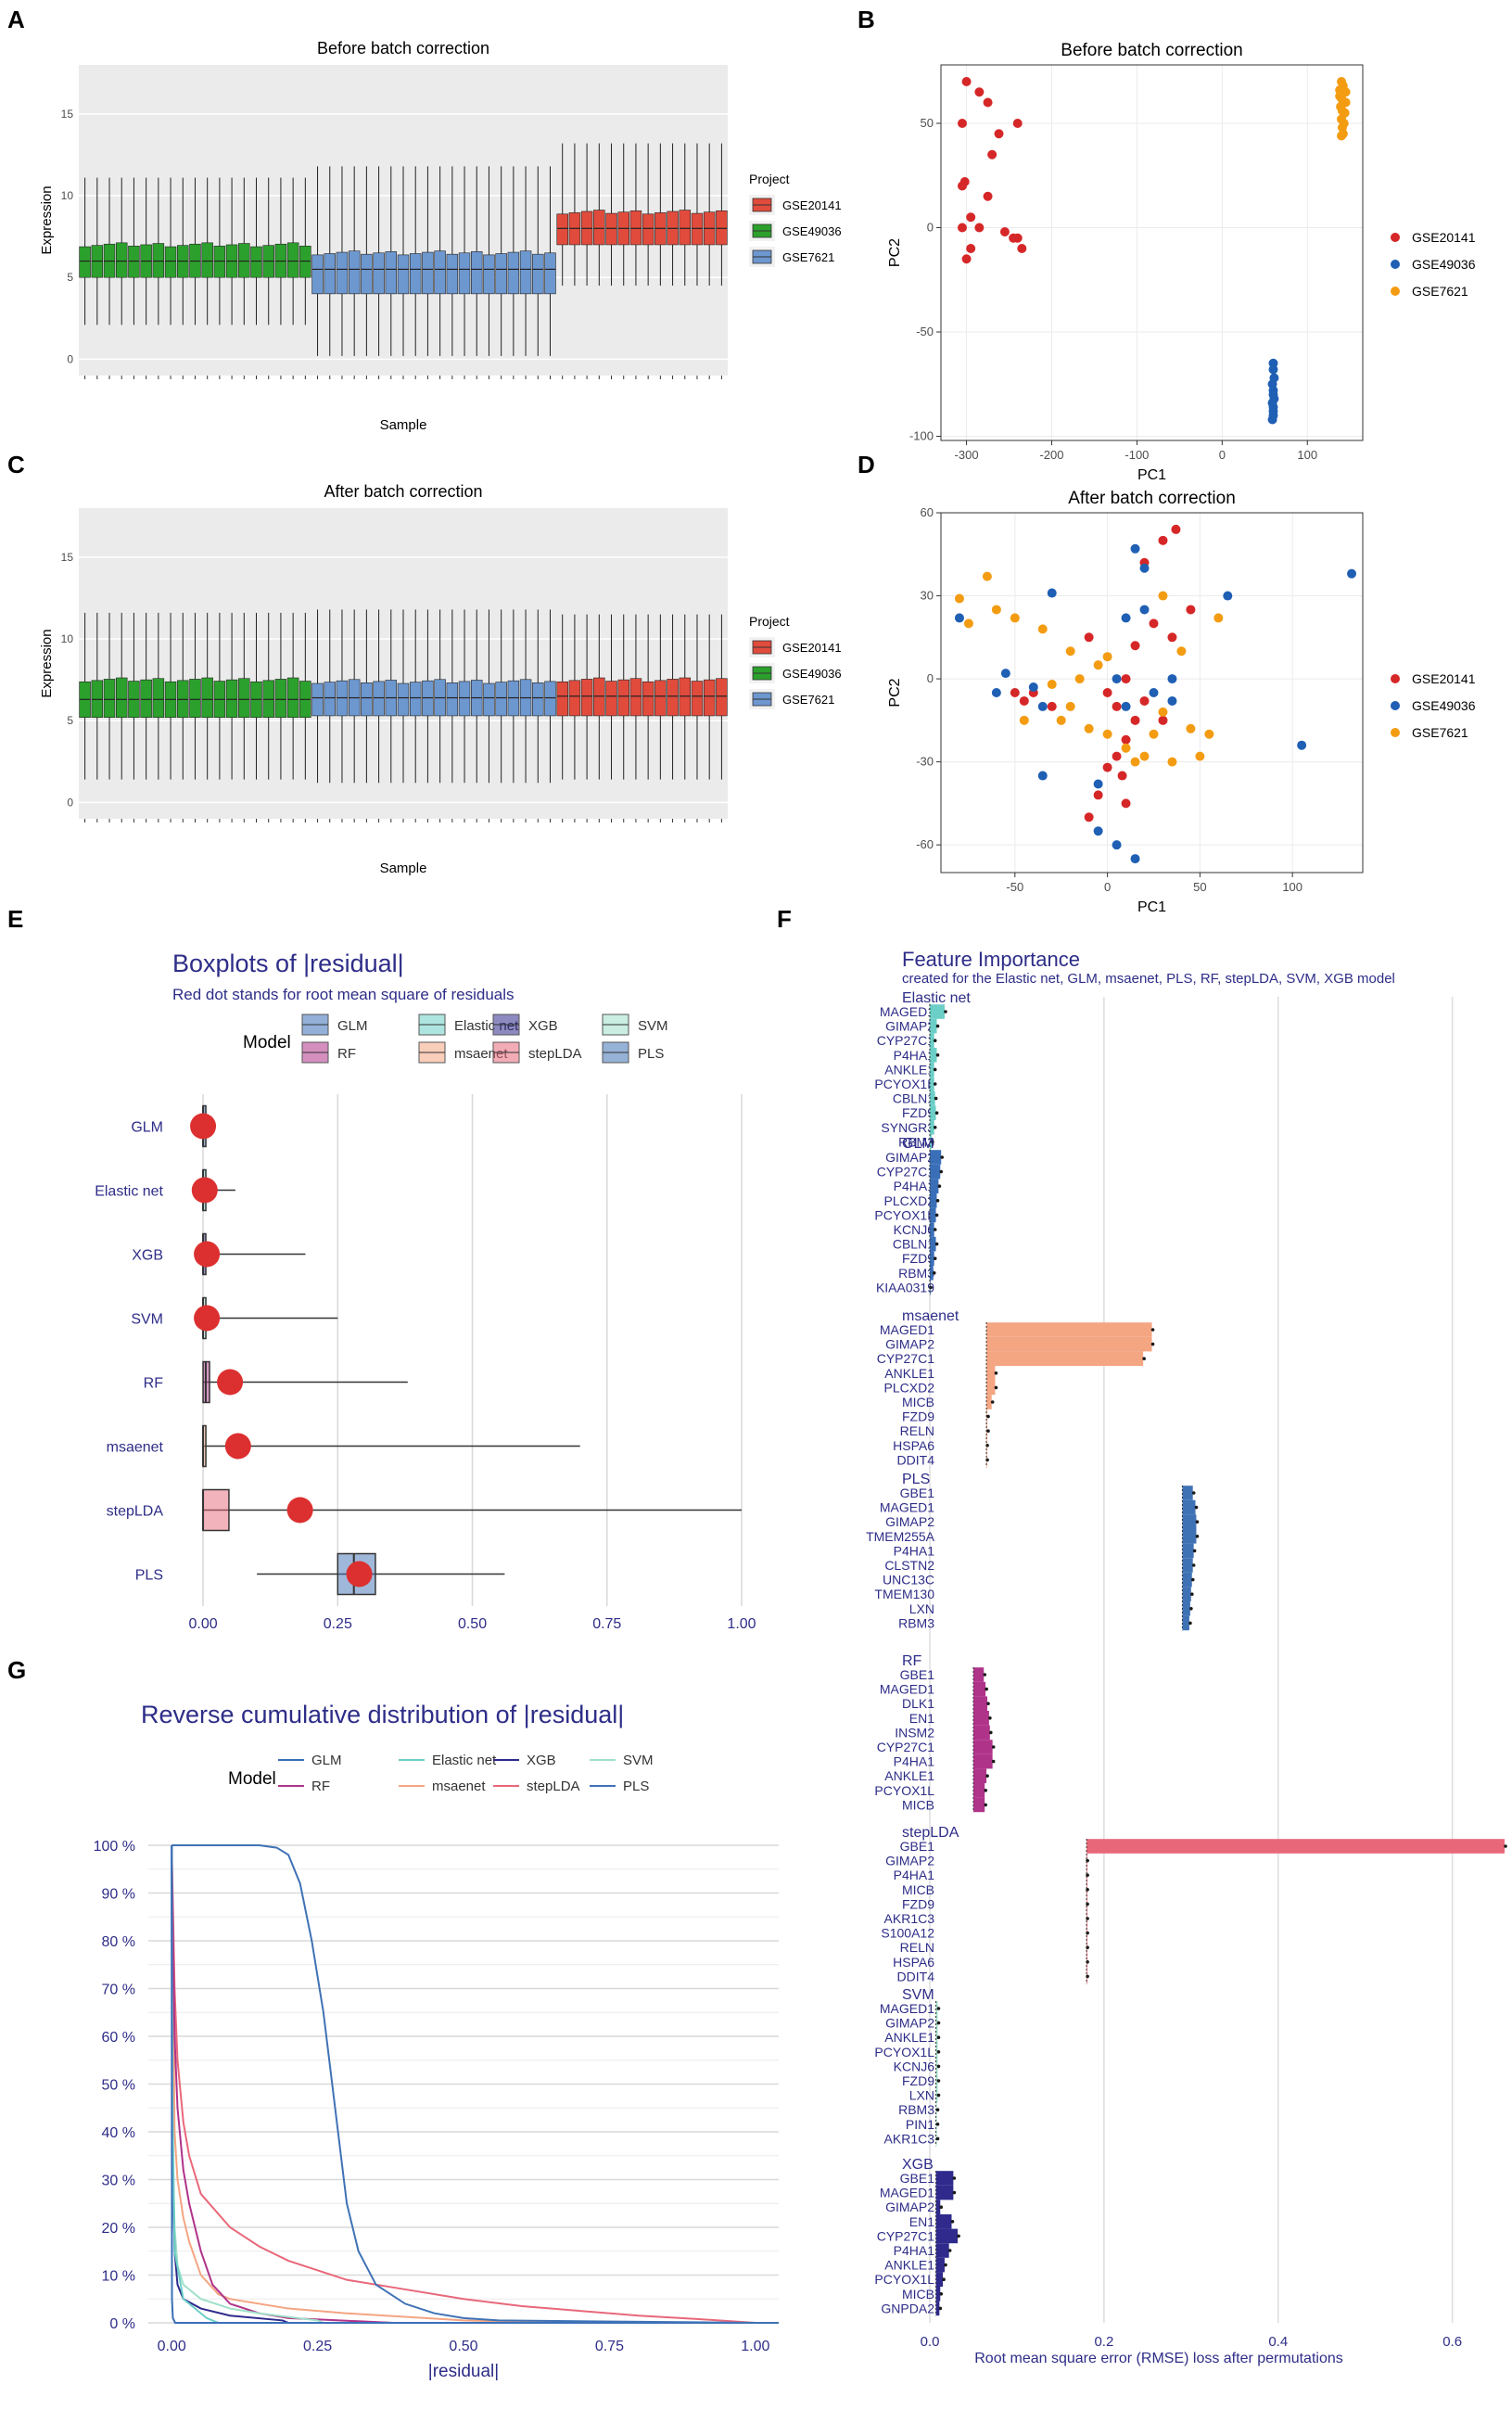 This screenshot has height=2410, width=1512. Describe the element at coordinates (866, 19) in the screenshot. I see `panel-label-B: B` at that location.